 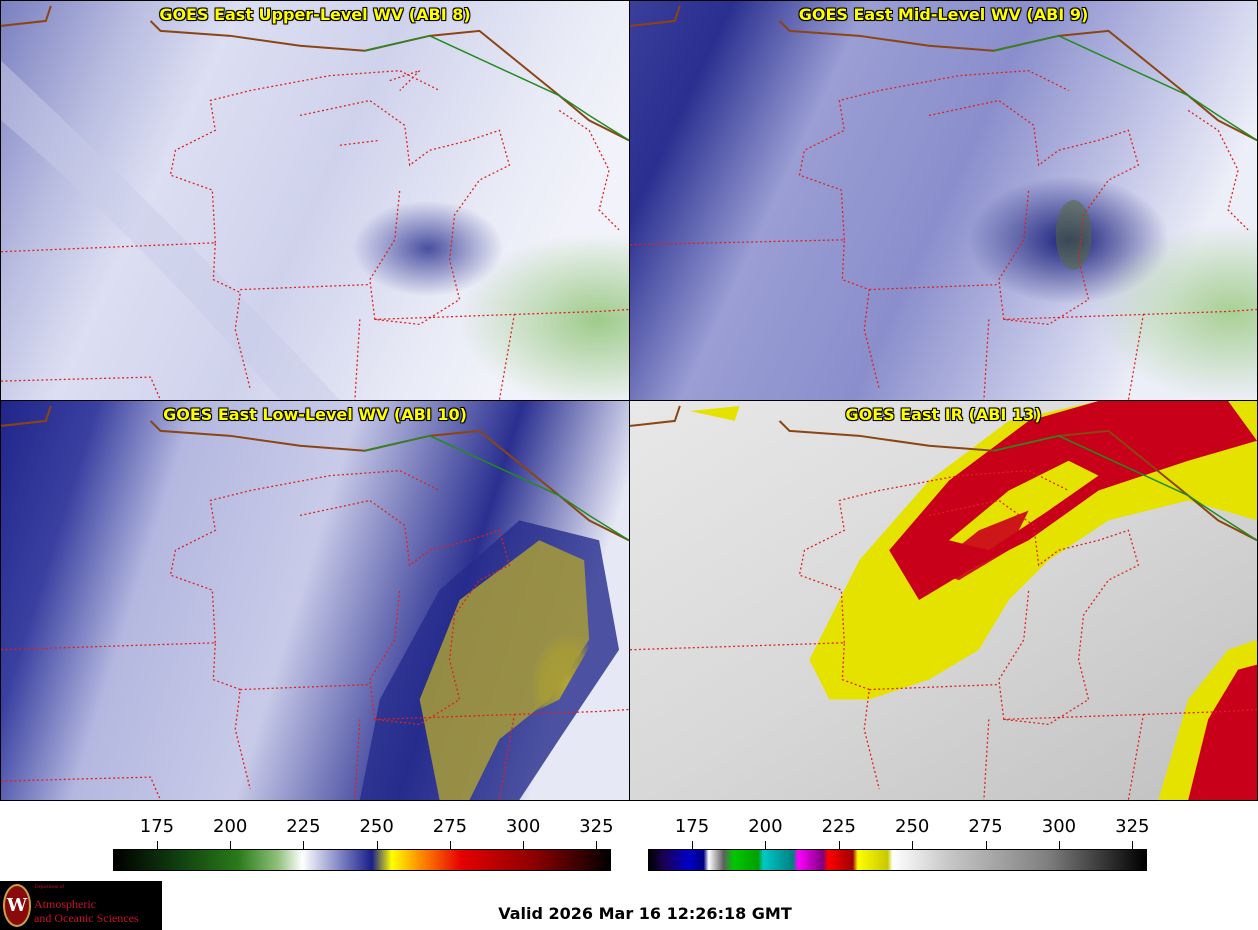 I want to click on colorbar-left-tick-label: 175, so click(x=157, y=826).